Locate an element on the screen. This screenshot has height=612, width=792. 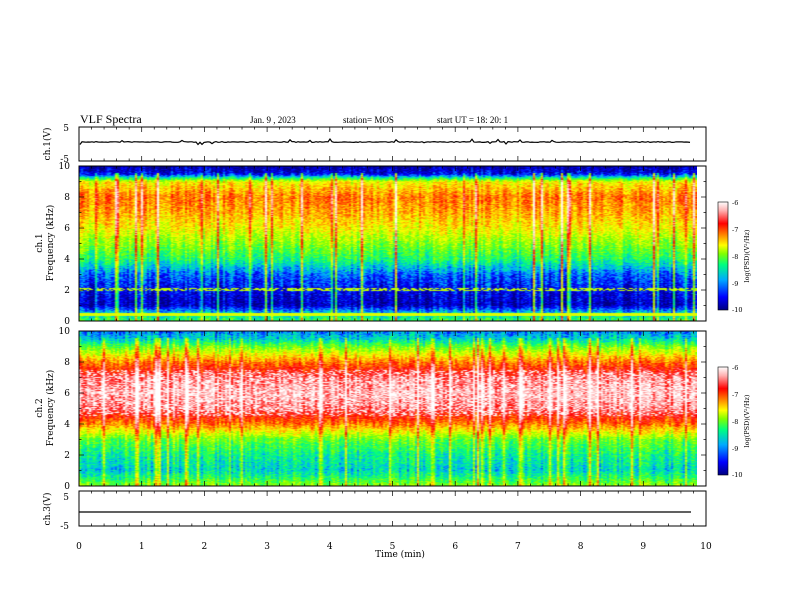
ch1-cb-tick-2: -8 is located at coordinates (735, 257).